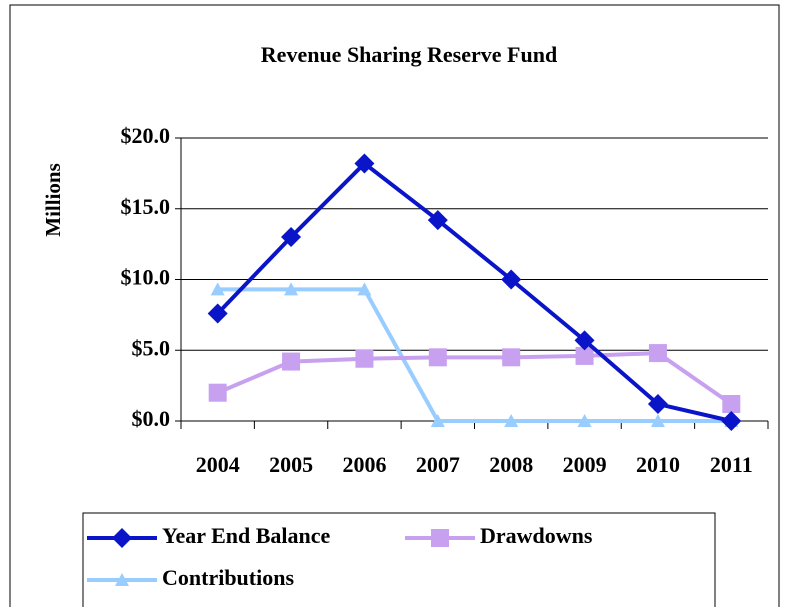  What do you see at coordinates (536, 535) in the screenshot?
I see `legend-label: Drawdowns` at bounding box center [536, 535].